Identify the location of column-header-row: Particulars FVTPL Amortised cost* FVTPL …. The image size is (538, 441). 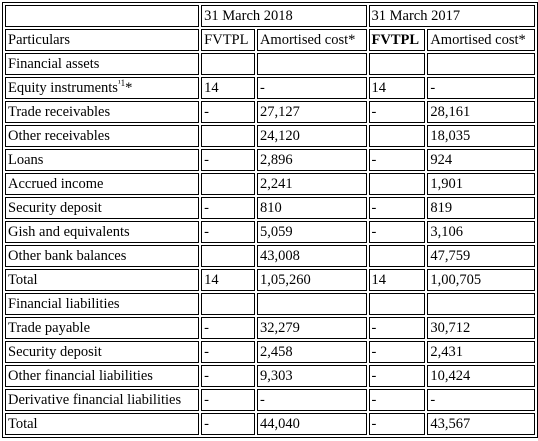
(270, 40).